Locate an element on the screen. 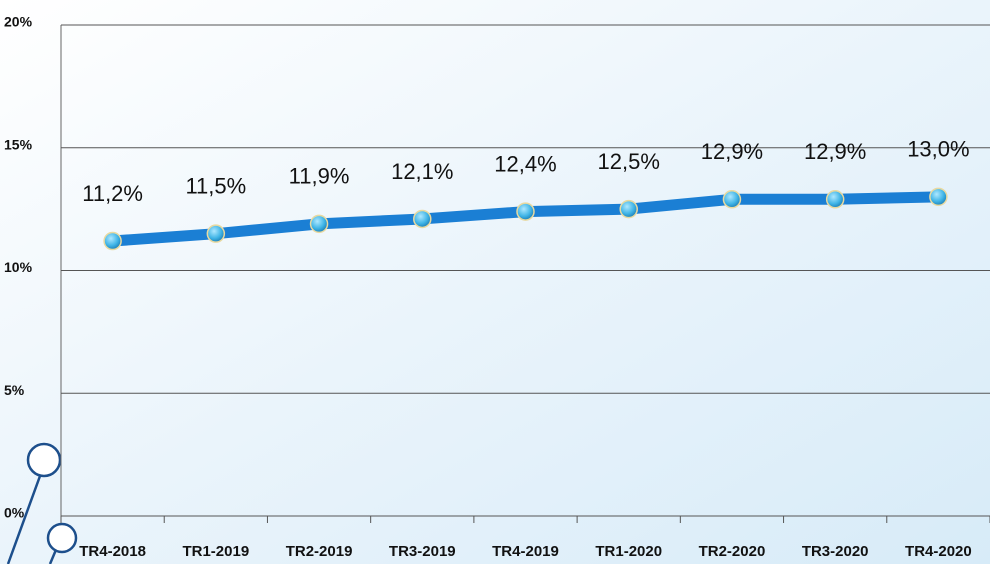 This screenshot has width=990, height=564. y-tick-label: 20% is located at coordinates (18, 22).